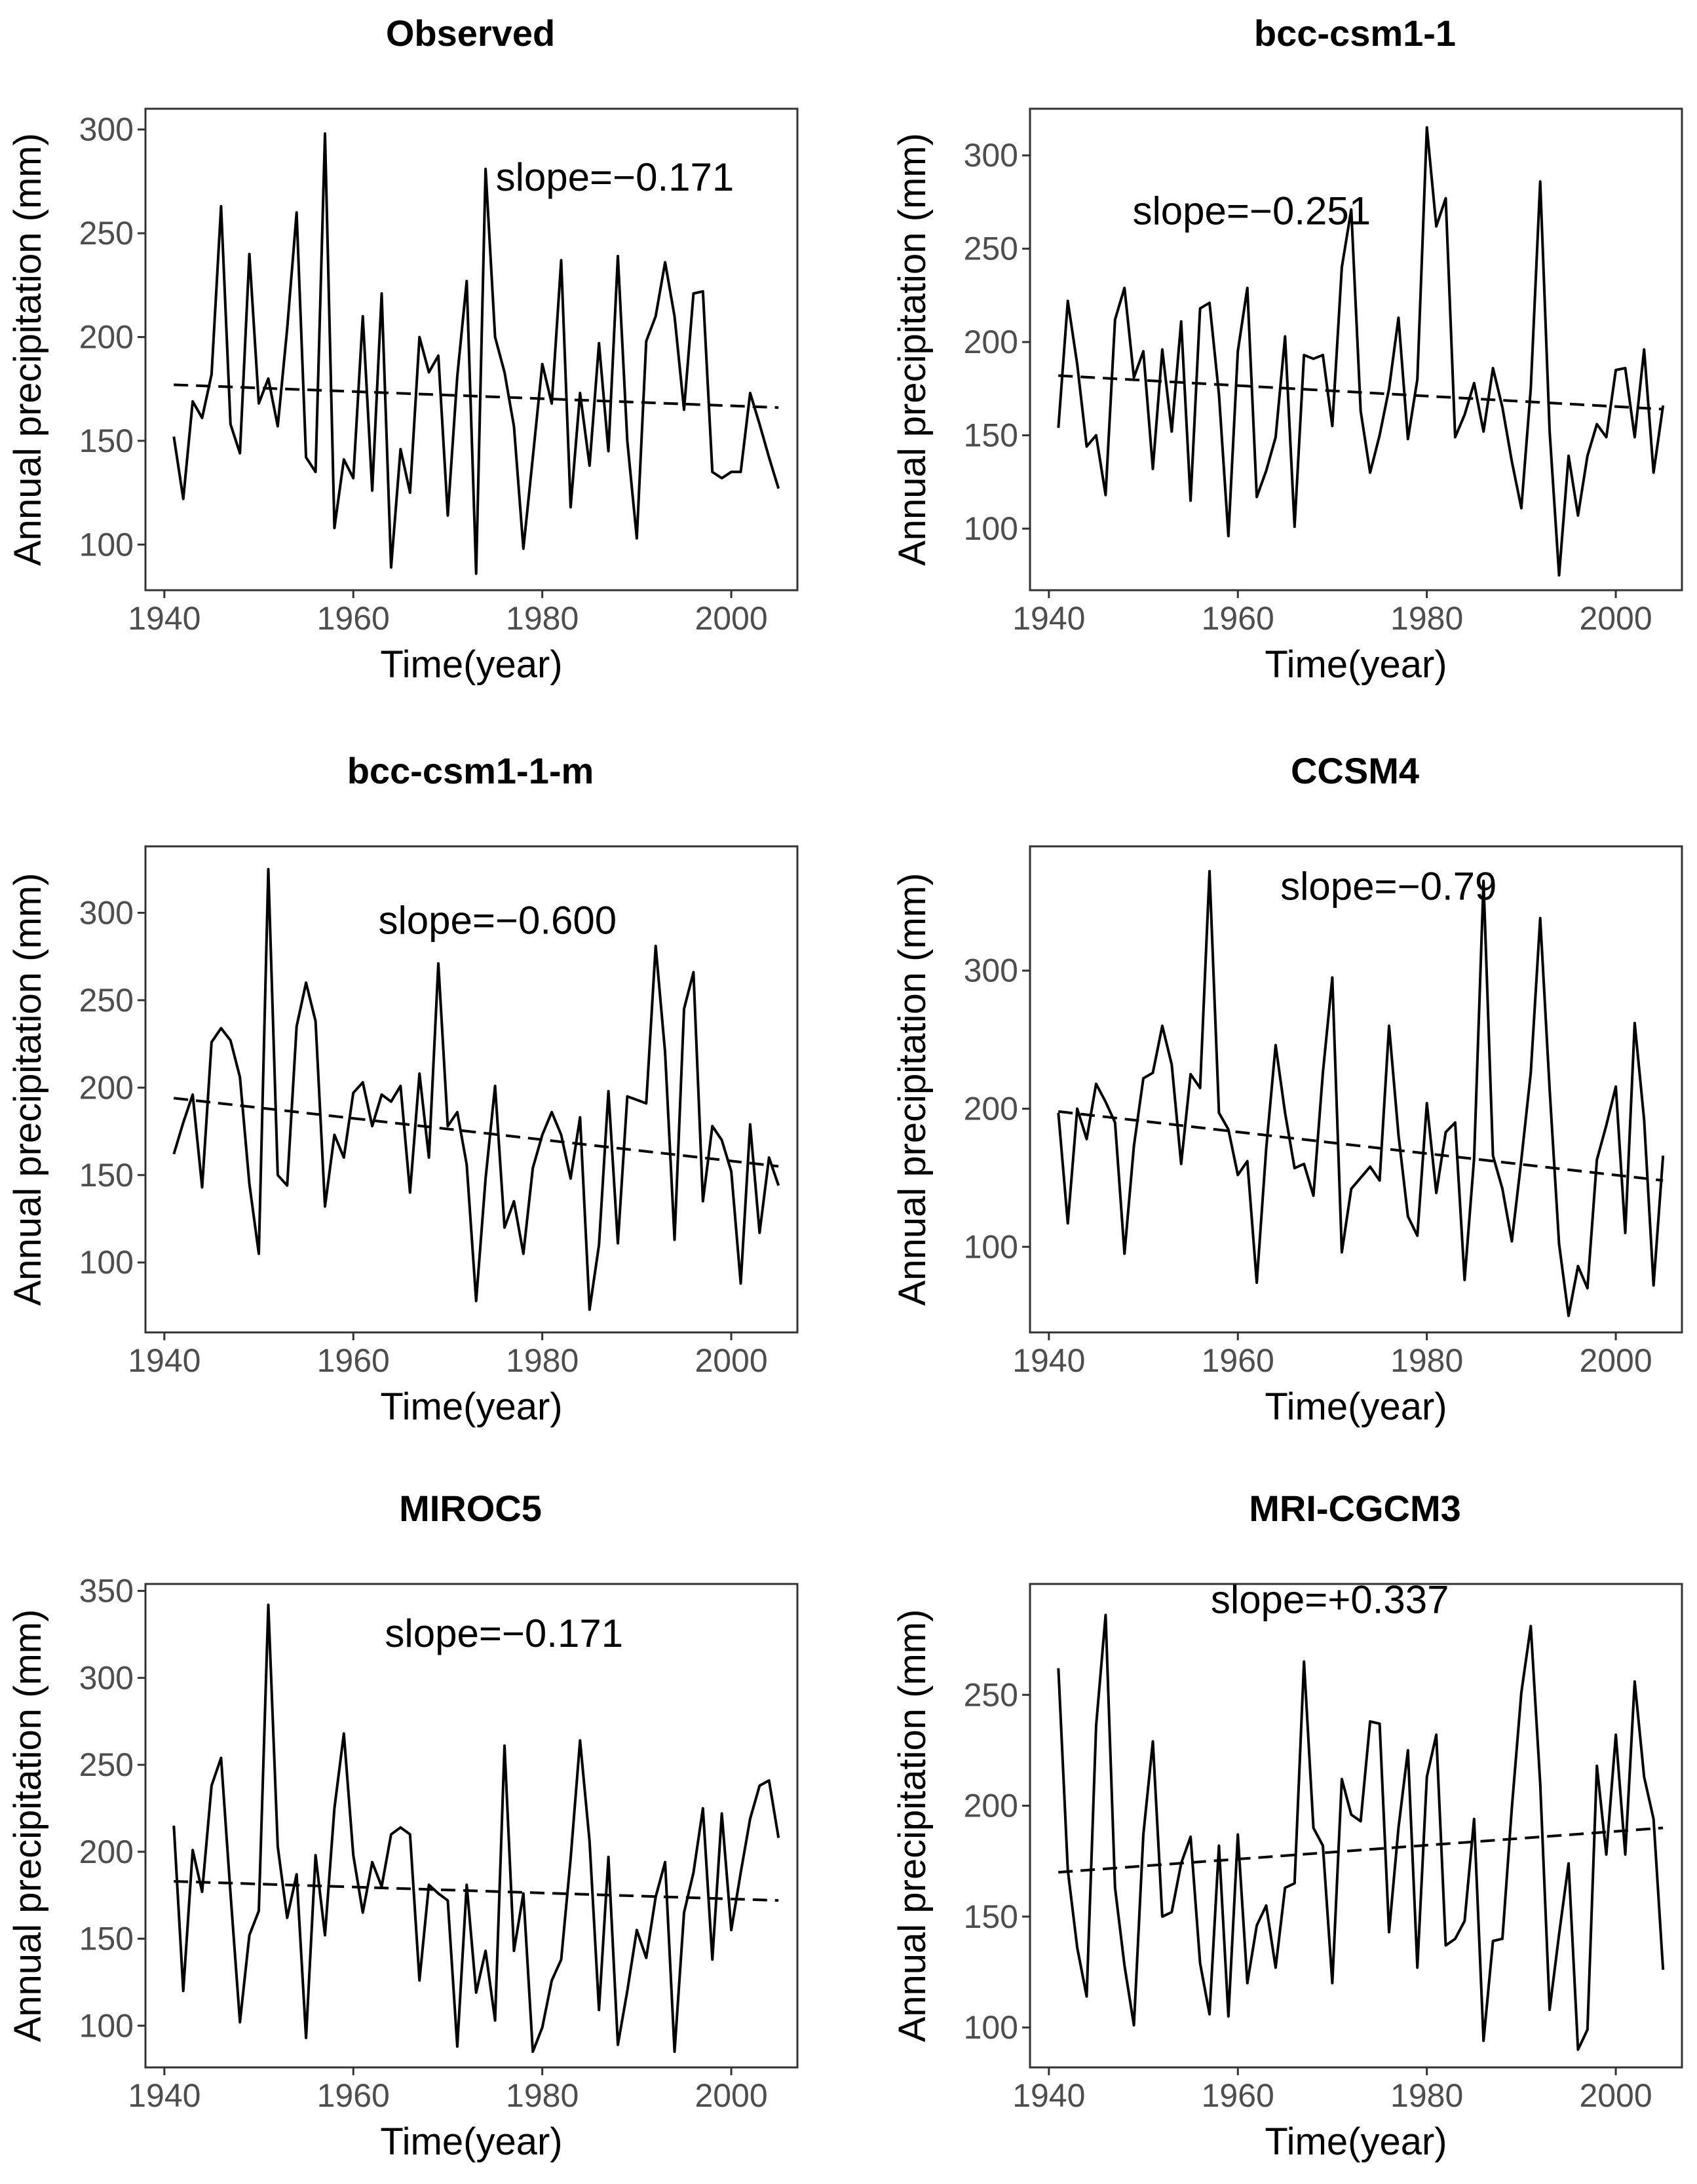 This screenshot has height=2184, width=1697. I want to click on chart-title: CCSM4, so click(1355, 770).